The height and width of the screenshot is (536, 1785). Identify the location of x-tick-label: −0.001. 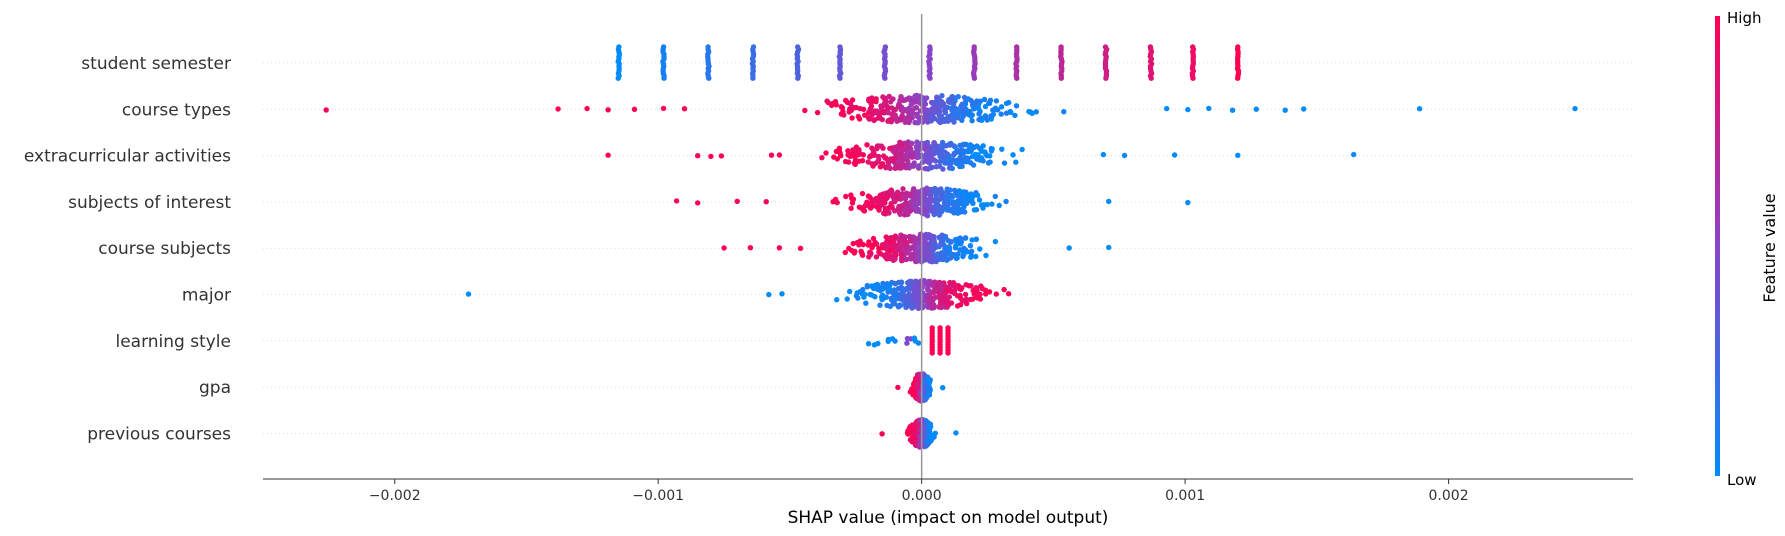
(658, 496).